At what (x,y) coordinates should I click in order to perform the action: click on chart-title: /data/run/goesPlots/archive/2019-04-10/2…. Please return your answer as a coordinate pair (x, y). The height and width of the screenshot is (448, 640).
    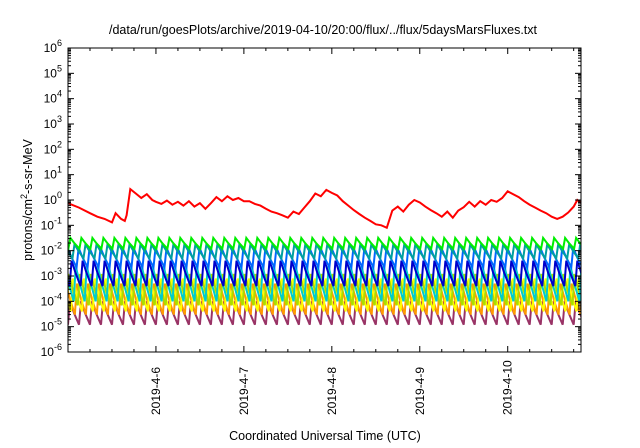
    Looking at the image, I should click on (323, 30).